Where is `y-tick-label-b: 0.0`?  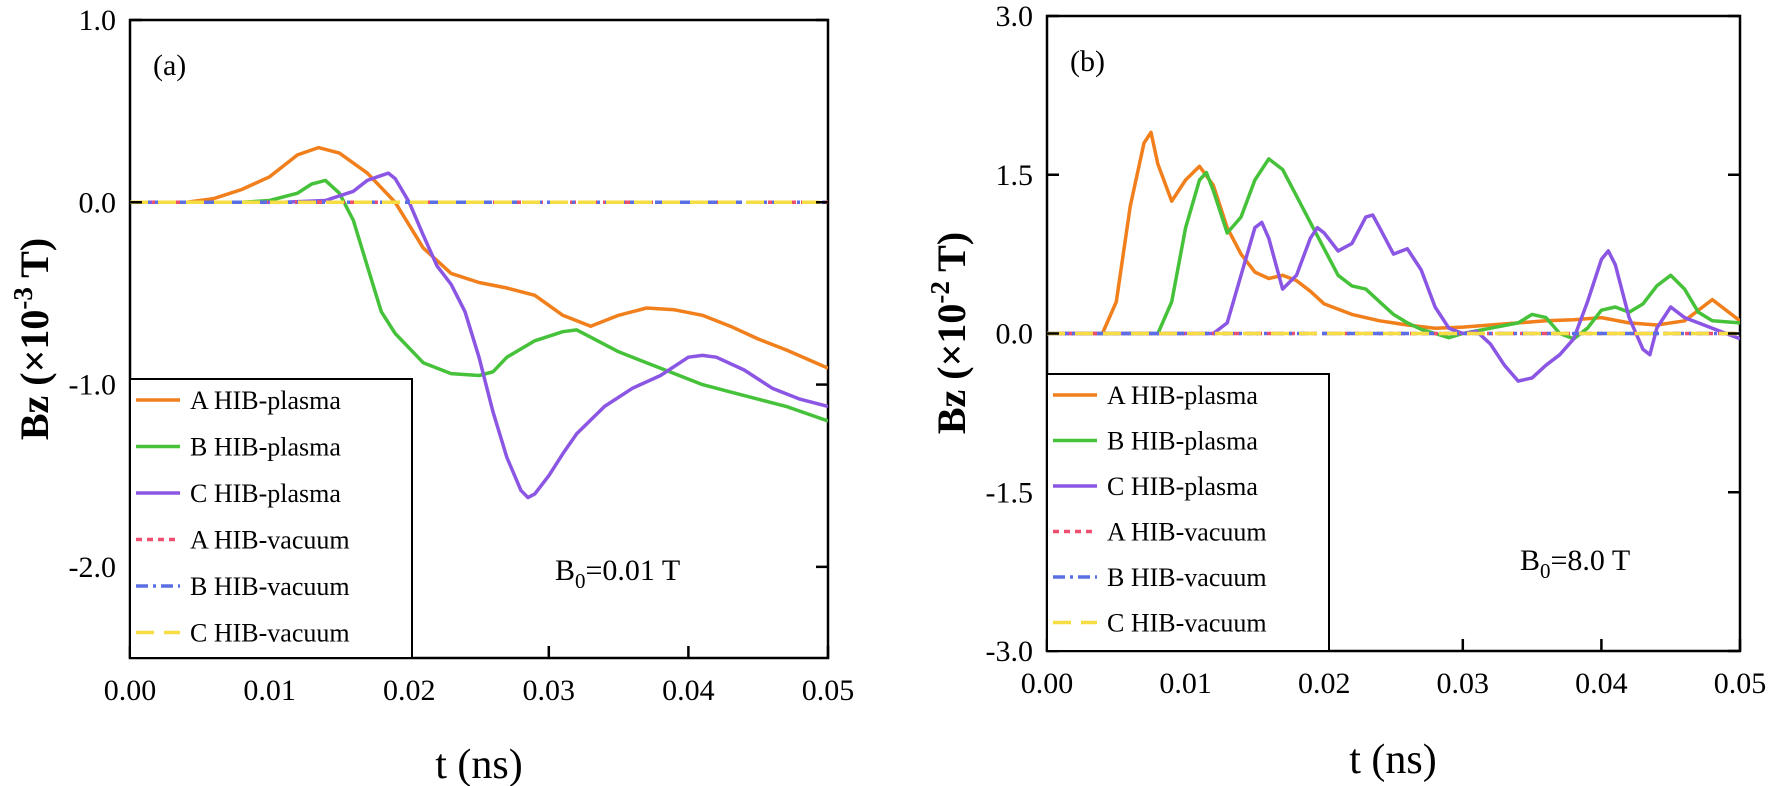 y-tick-label-b: 0.0 is located at coordinates (1015, 334).